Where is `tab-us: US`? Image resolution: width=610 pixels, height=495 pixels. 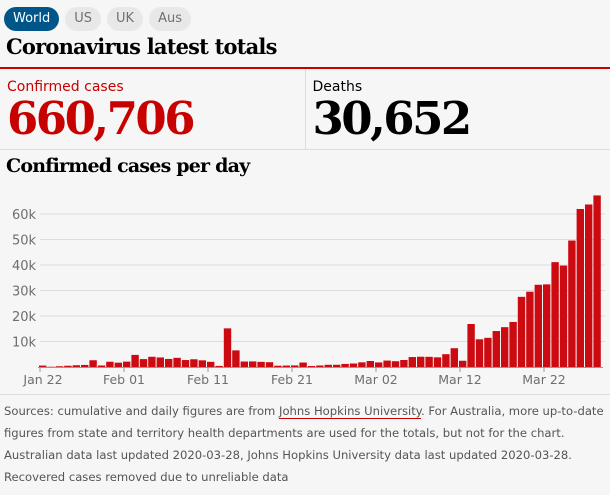 tab-us: US is located at coordinates (83, 19).